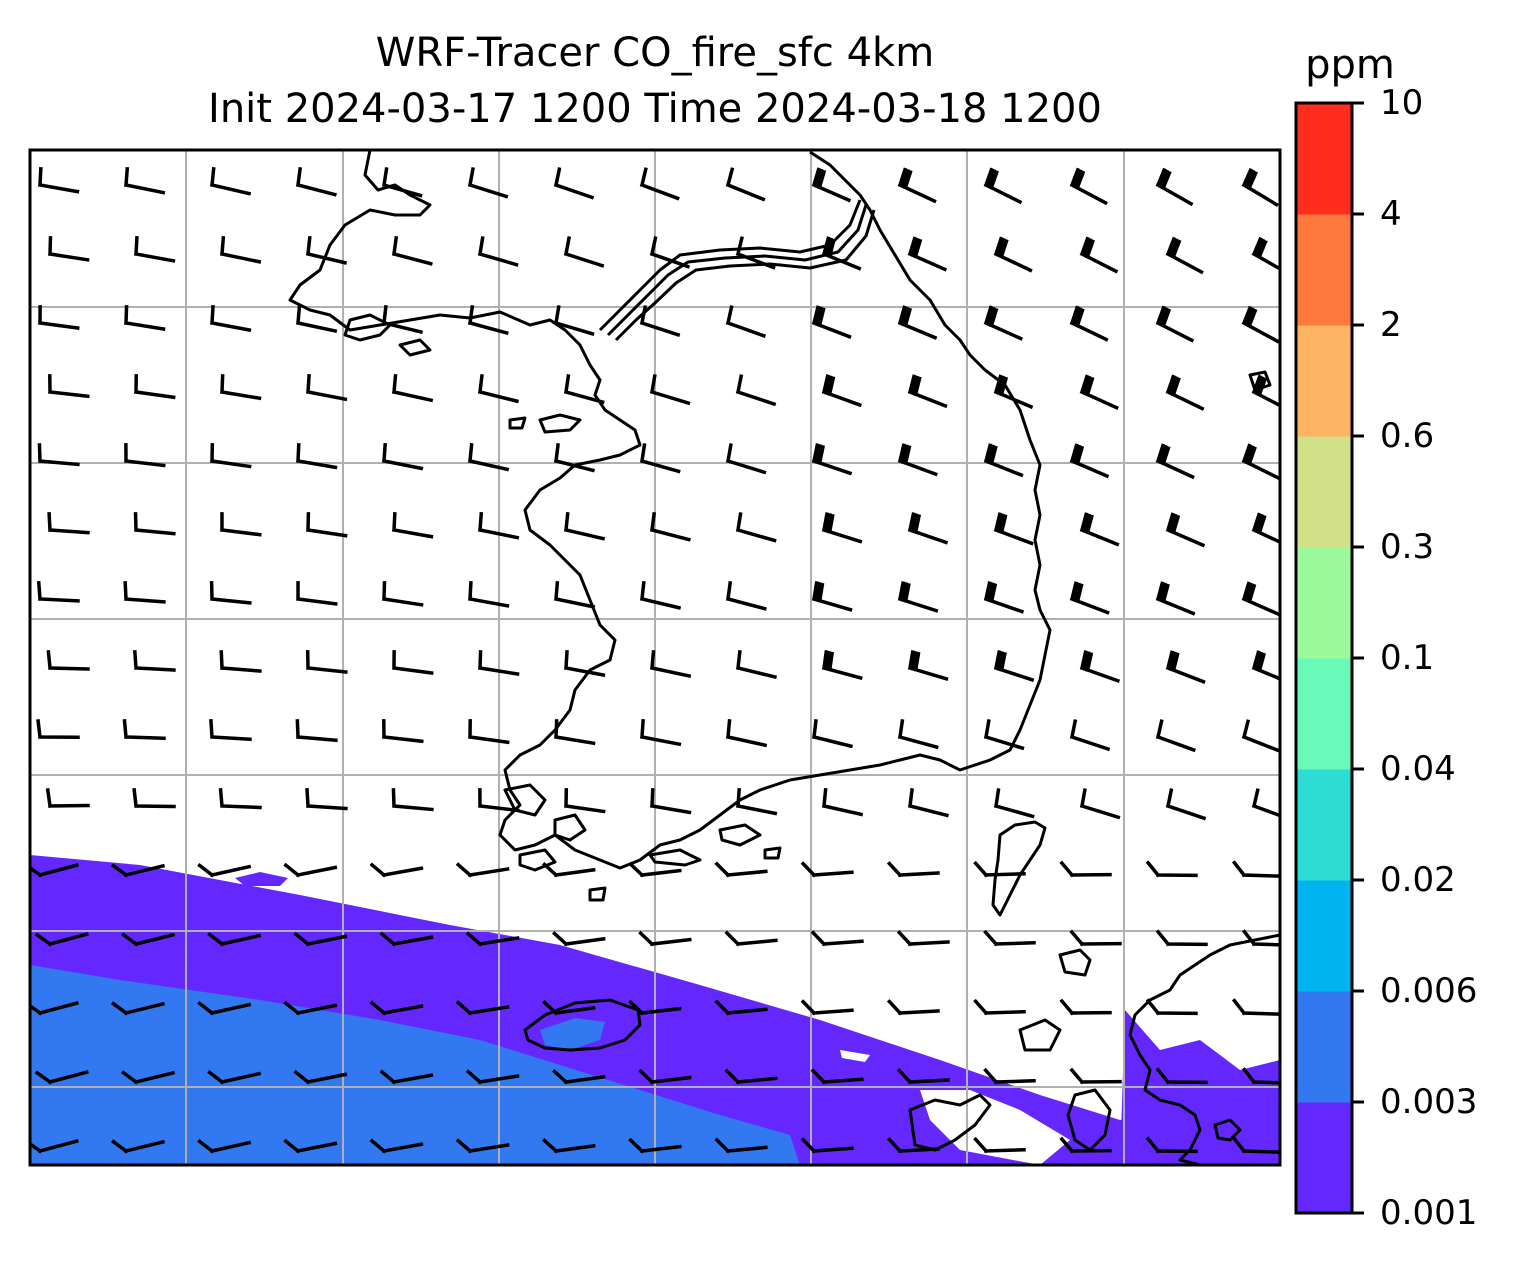 The width and height of the screenshot is (1528, 1267). What do you see at coordinates (1350, 65) in the screenshot?
I see `colorbar-unit-label: ppm` at bounding box center [1350, 65].